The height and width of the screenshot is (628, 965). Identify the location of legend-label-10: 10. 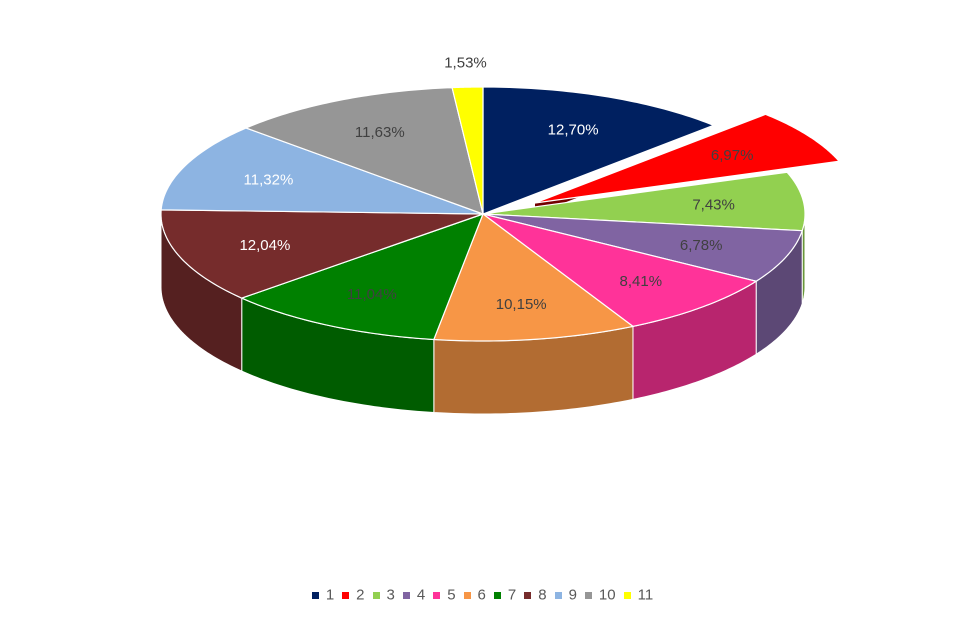
(607, 595).